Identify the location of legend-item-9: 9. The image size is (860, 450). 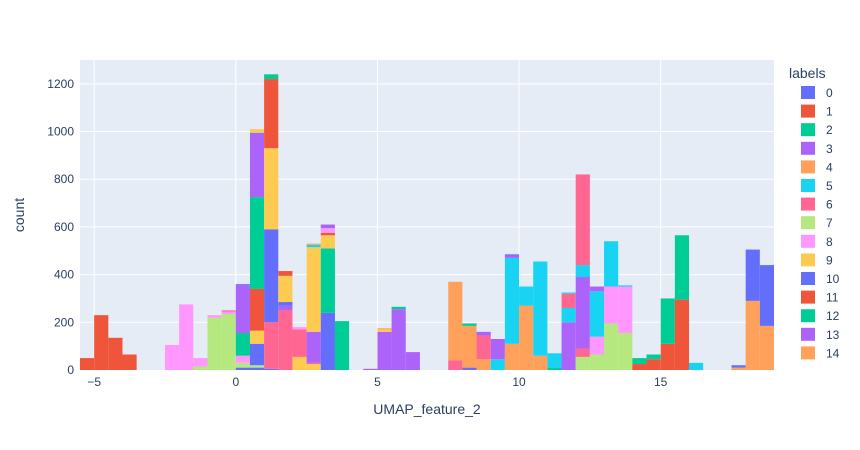
(817, 260).